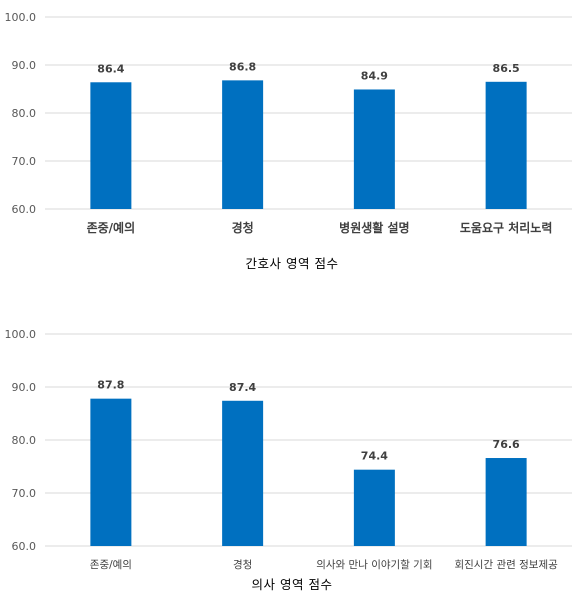 The height and width of the screenshot is (606, 587). What do you see at coordinates (506, 227) in the screenshot?
I see `x-tick-label: 도움요구 처리노력` at bounding box center [506, 227].